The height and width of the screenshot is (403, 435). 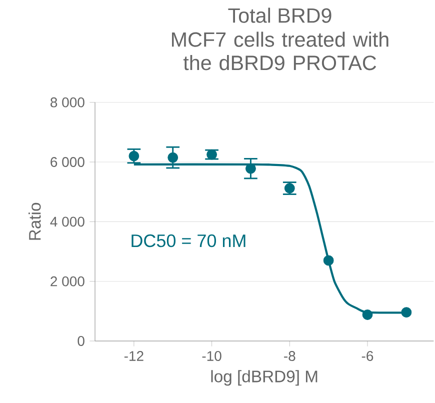 What do you see at coordinates (368, 356) in the screenshot?
I see `x-tick-label: -6` at bounding box center [368, 356].